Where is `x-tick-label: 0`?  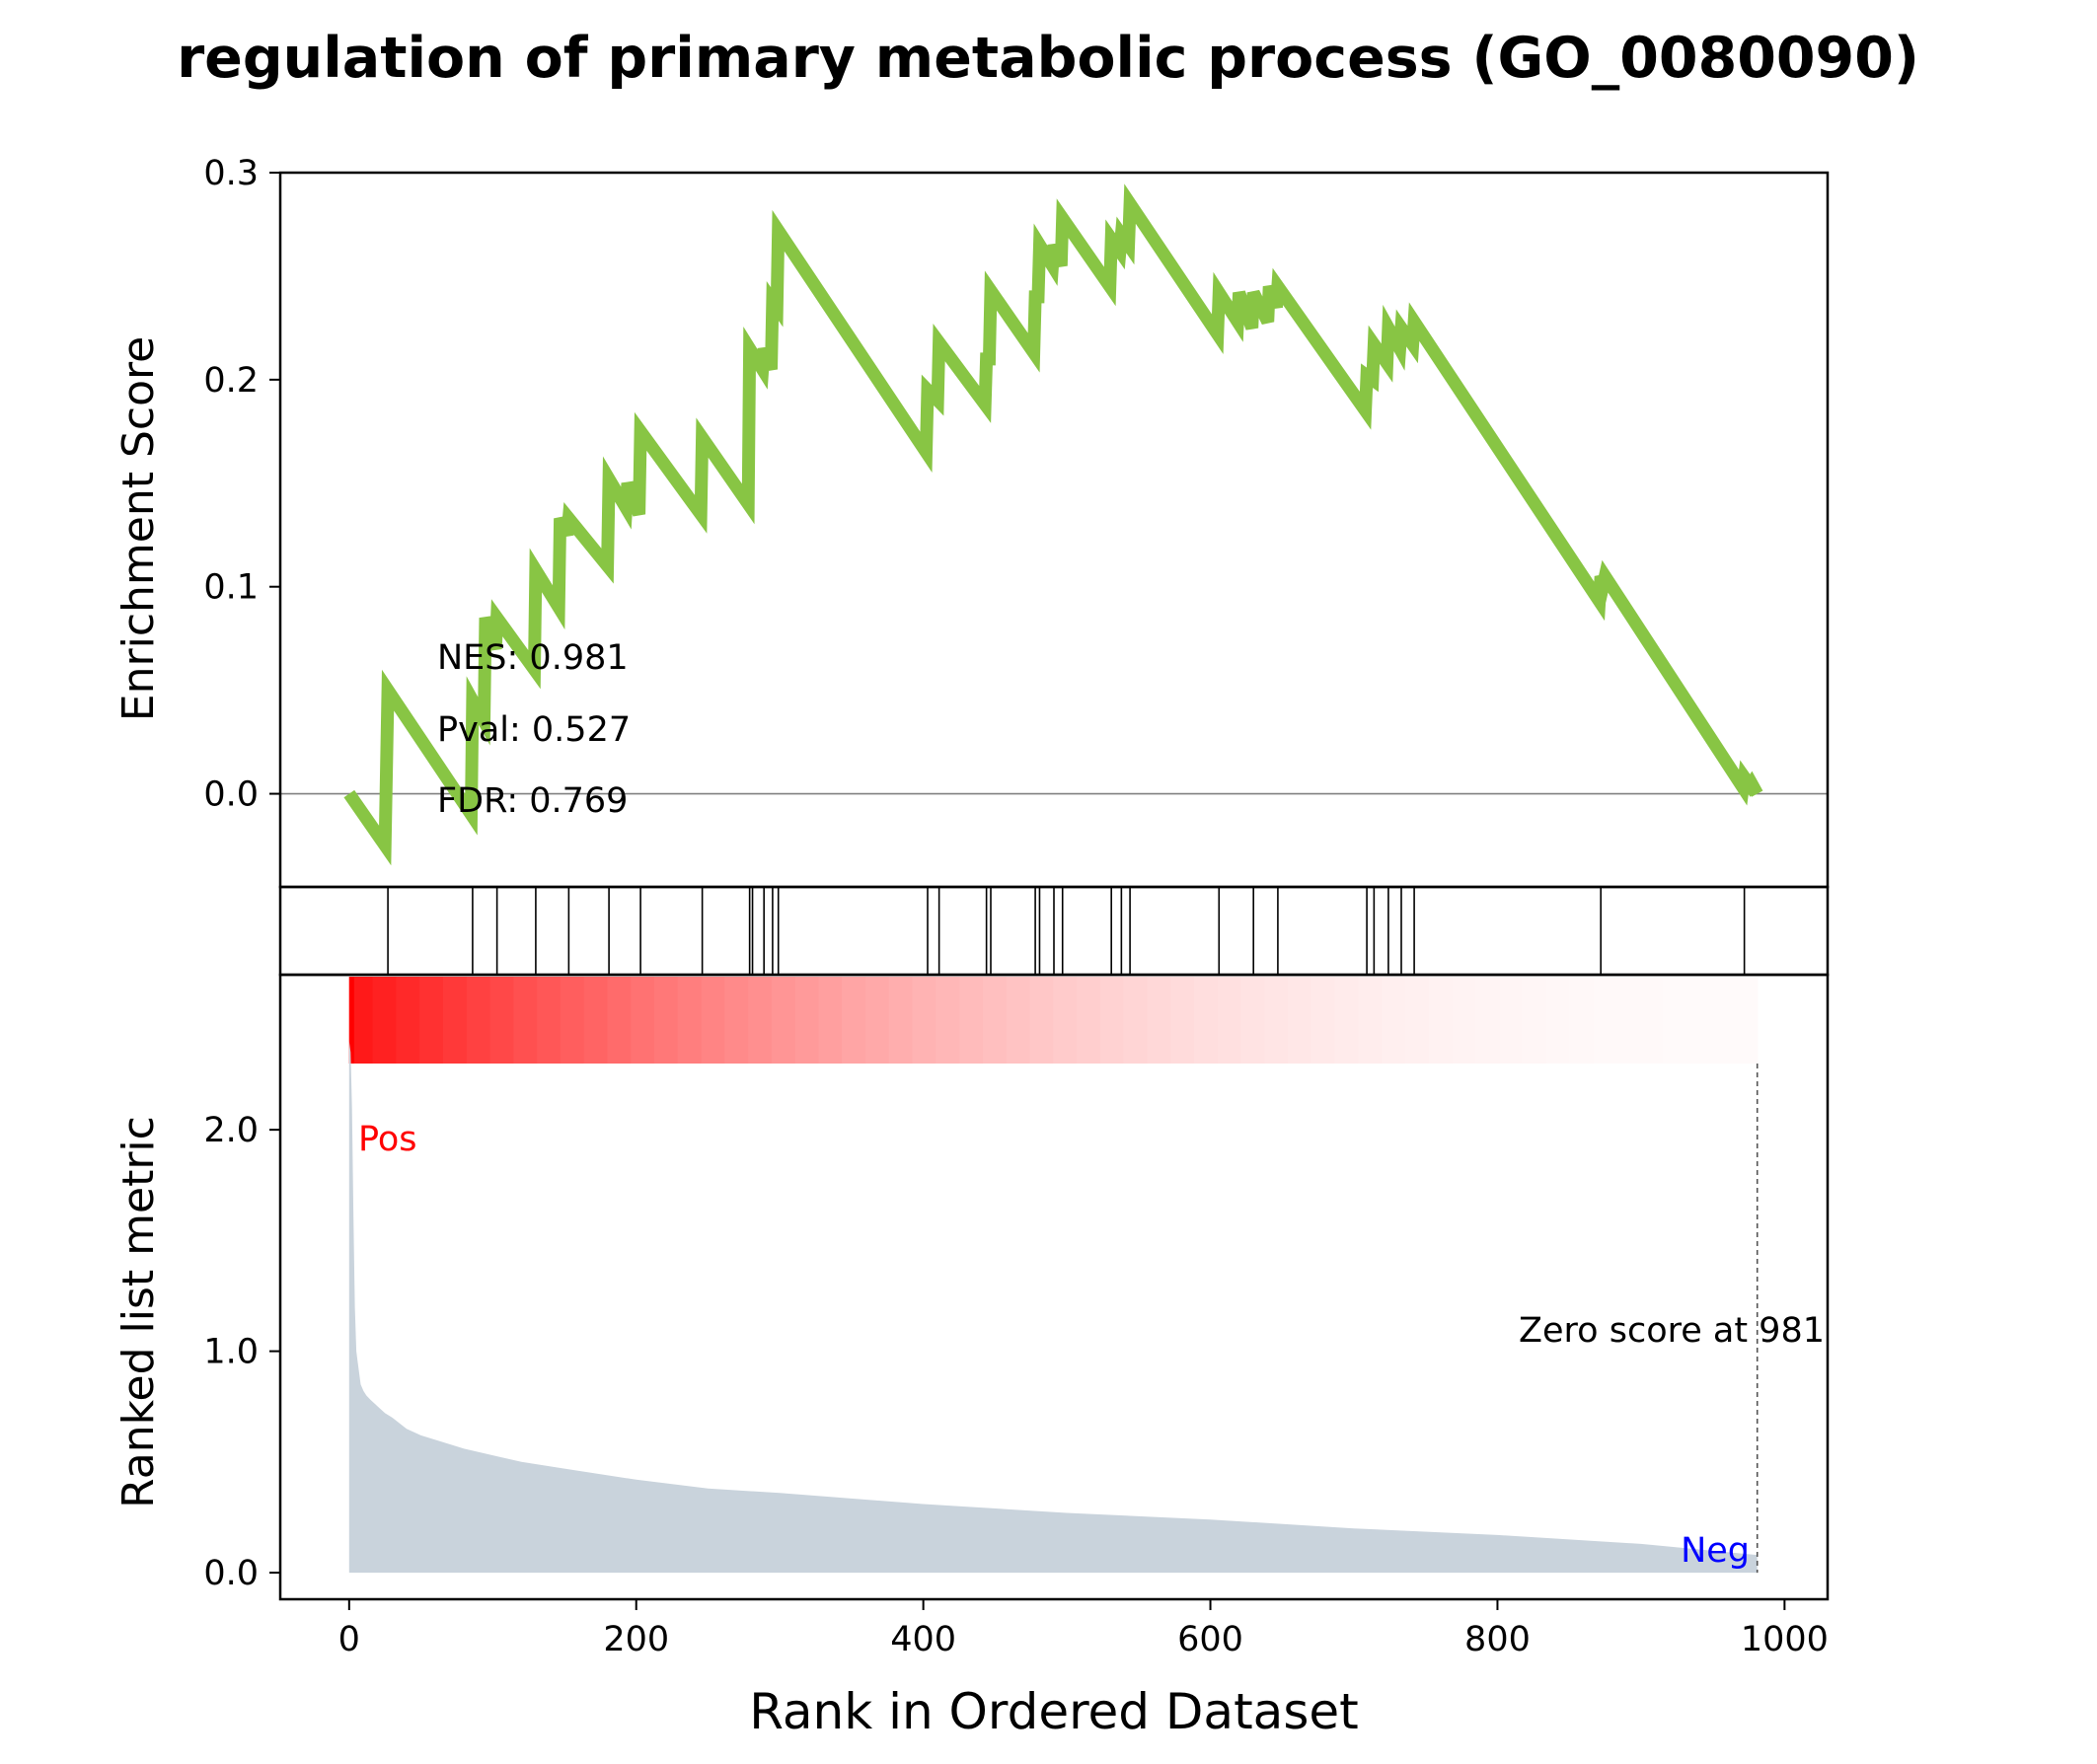
x-tick-label: 0 is located at coordinates (349, 1639).